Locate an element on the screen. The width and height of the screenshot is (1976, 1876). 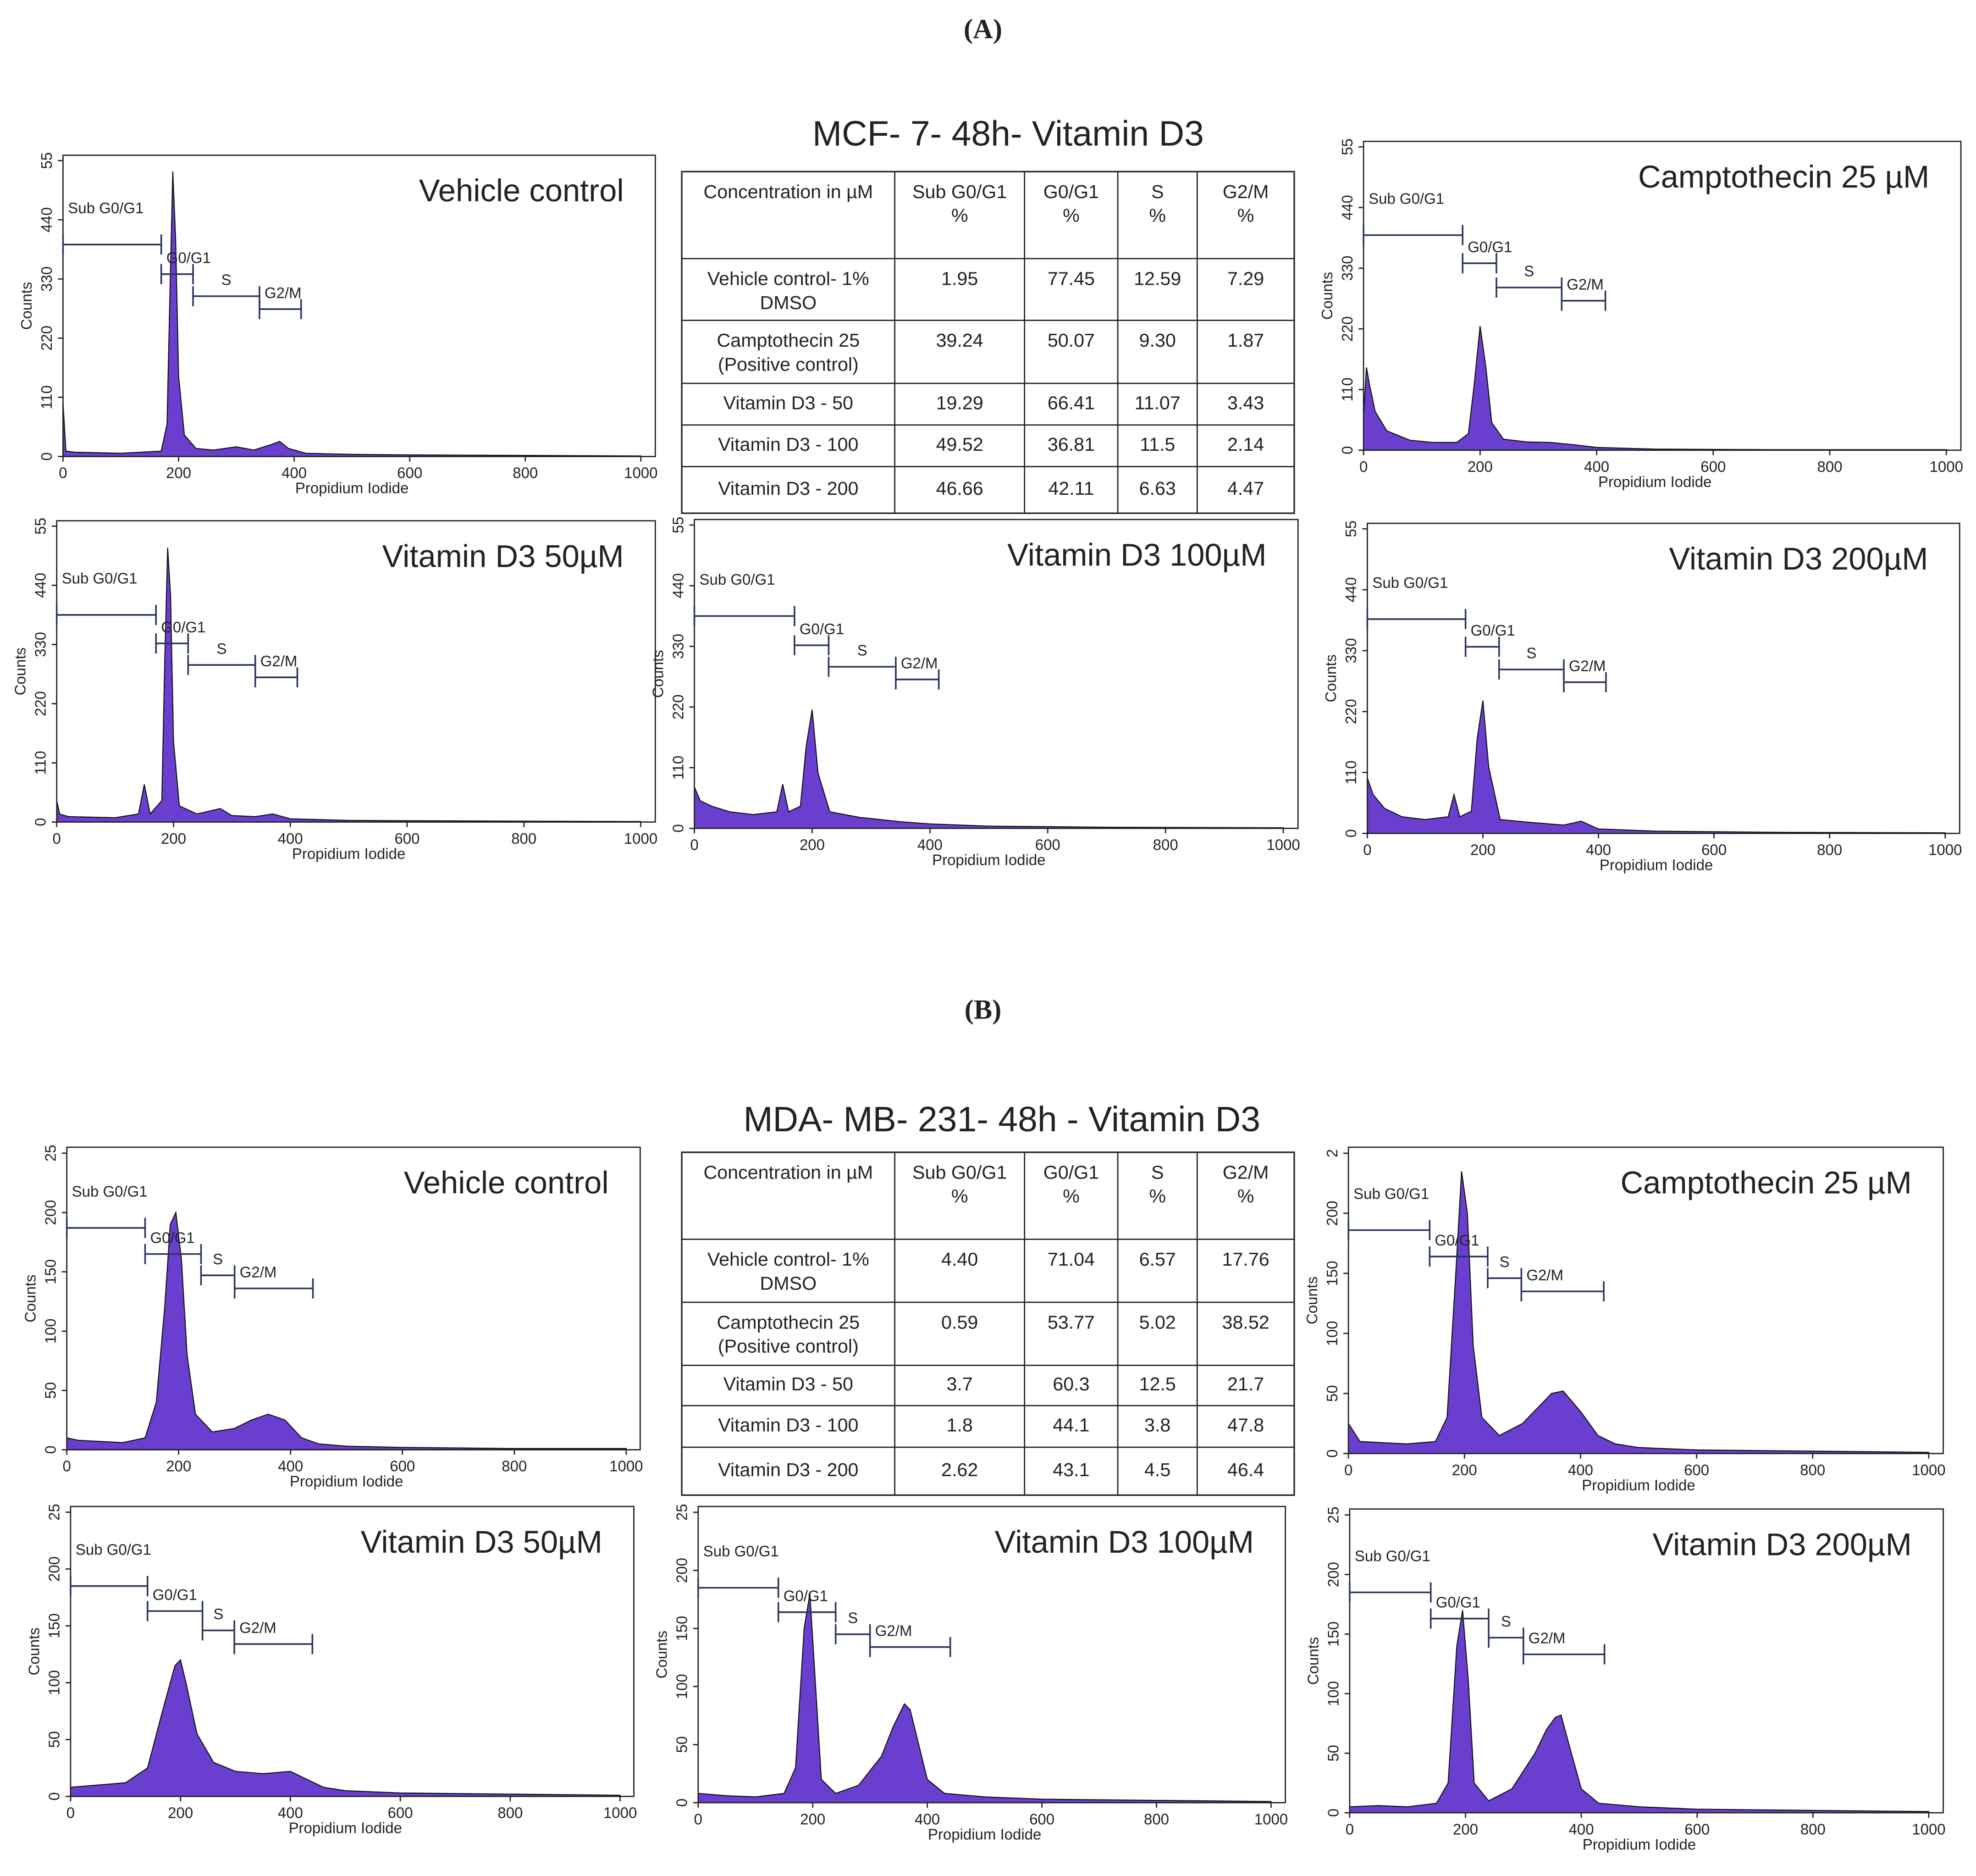
table-cell: 50.07 is located at coordinates (1071, 340).